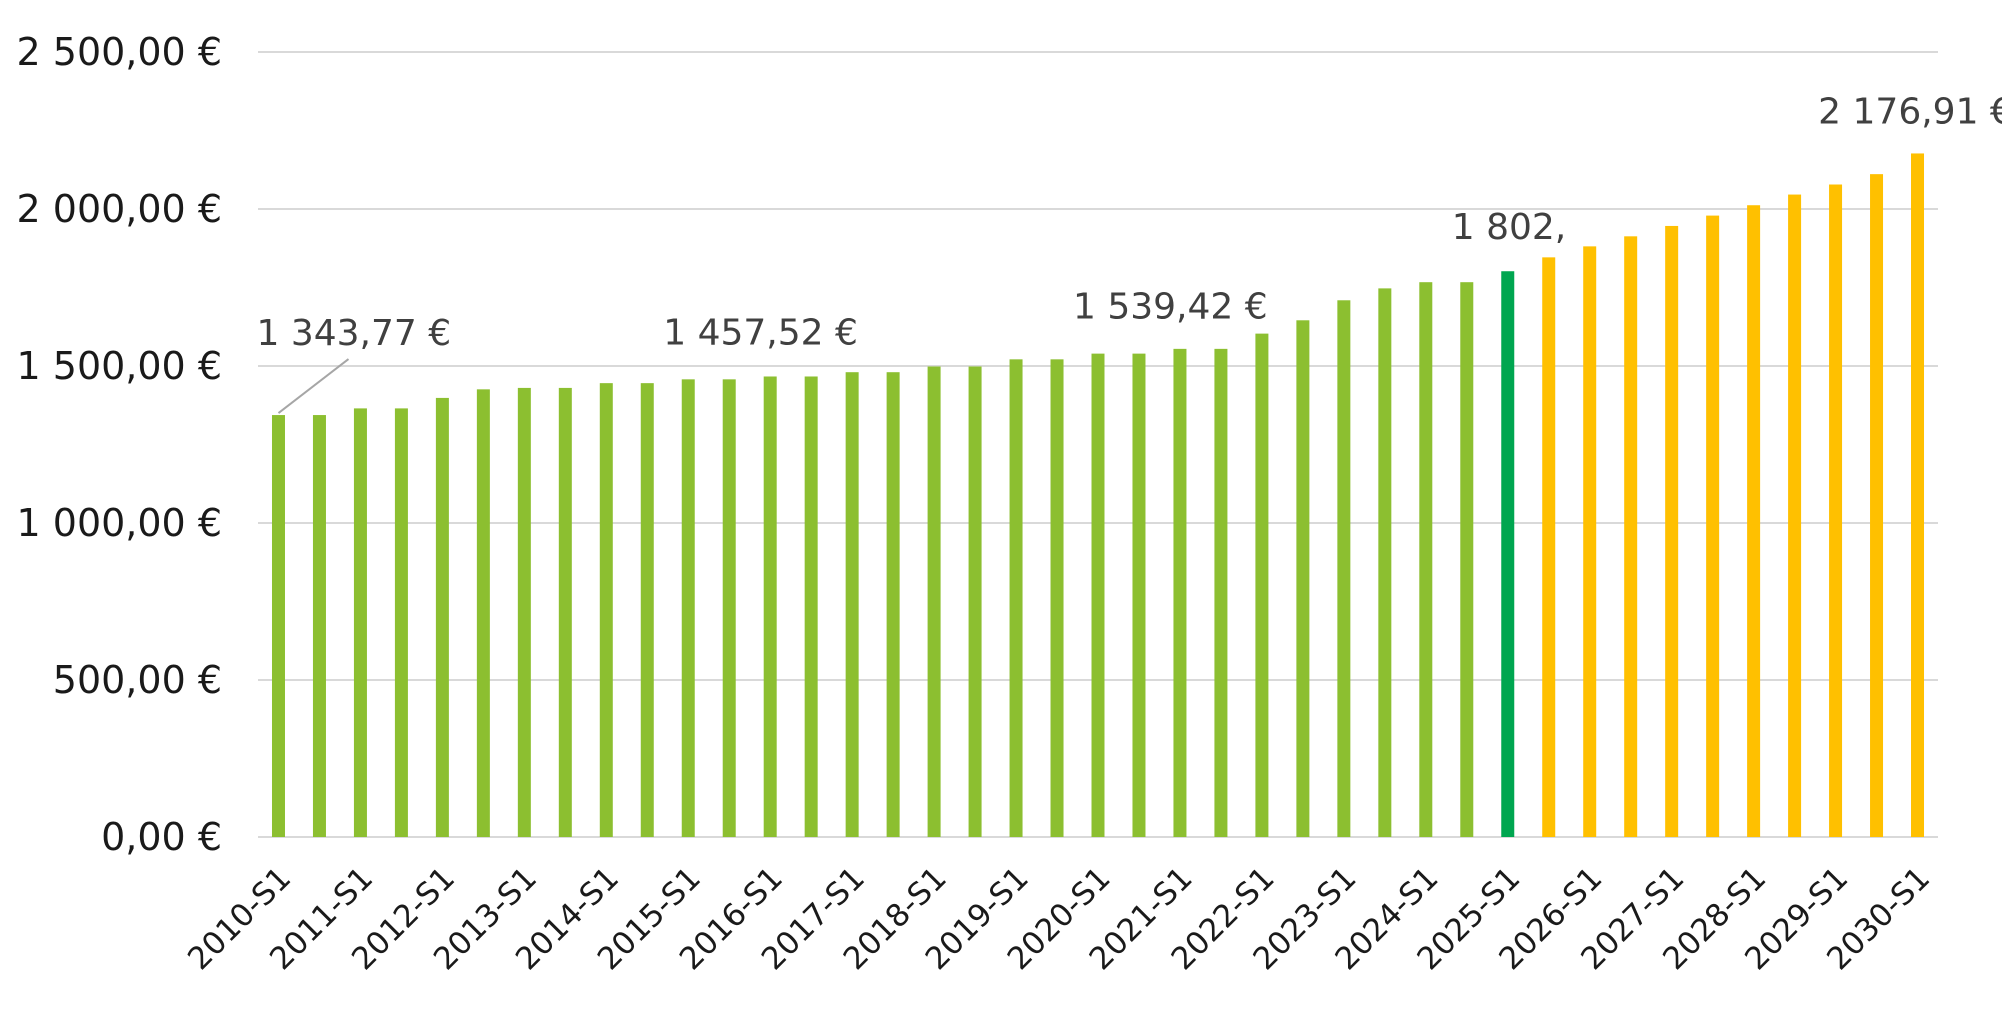  What do you see at coordinates (565, 612) in the screenshot?
I see `bar-2013-S2` at bounding box center [565, 612].